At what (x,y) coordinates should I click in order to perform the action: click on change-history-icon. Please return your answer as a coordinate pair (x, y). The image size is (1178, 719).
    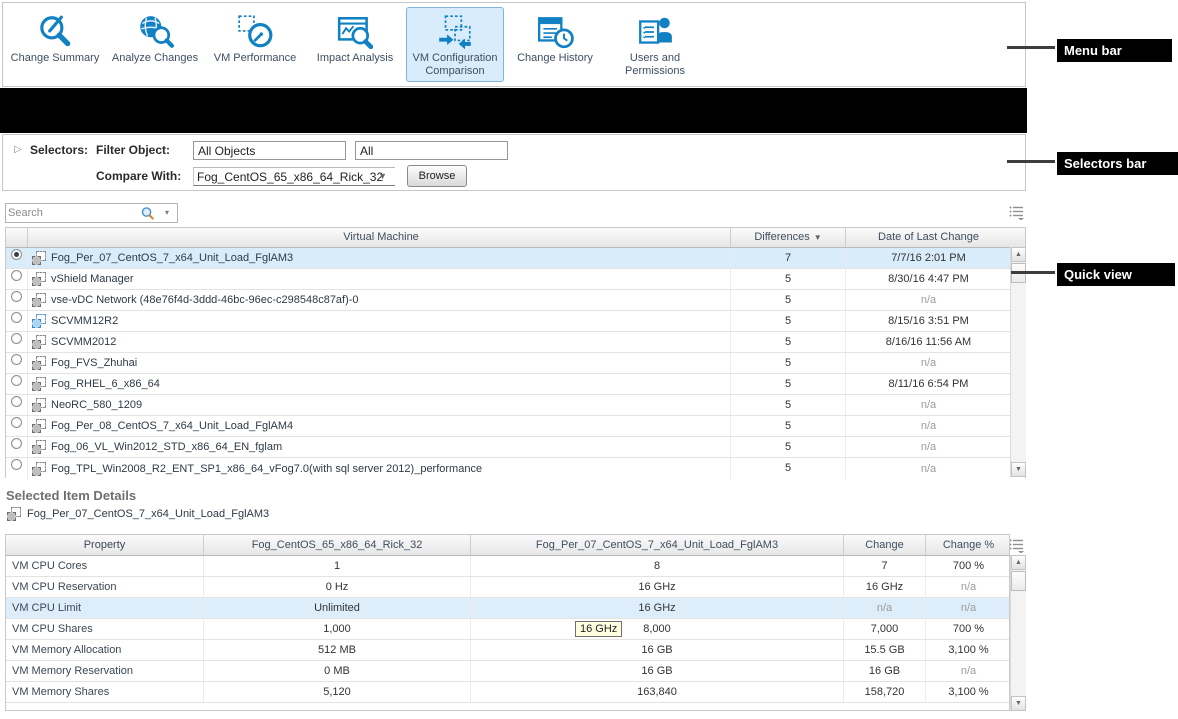
    Looking at the image, I should click on (556, 33).